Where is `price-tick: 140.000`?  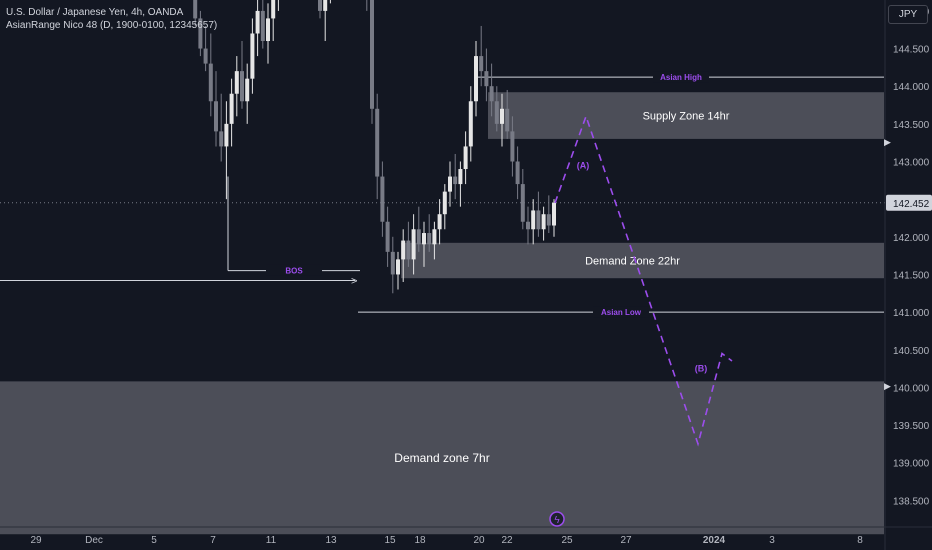 price-tick: 140.000 is located at coordinates (911, 388).